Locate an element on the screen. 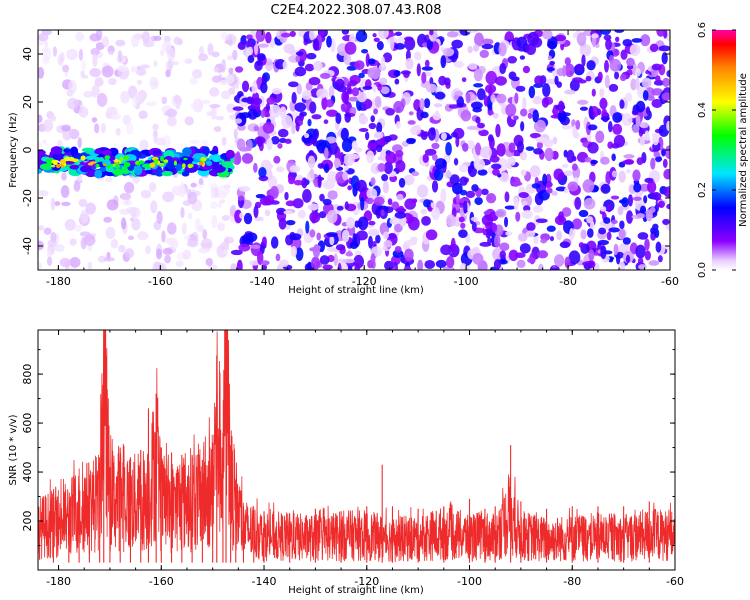 Image resolution: width=750 pixels, height=600 pixels. snr-y-tick-label: 200 is located at coordinates (27, 521).